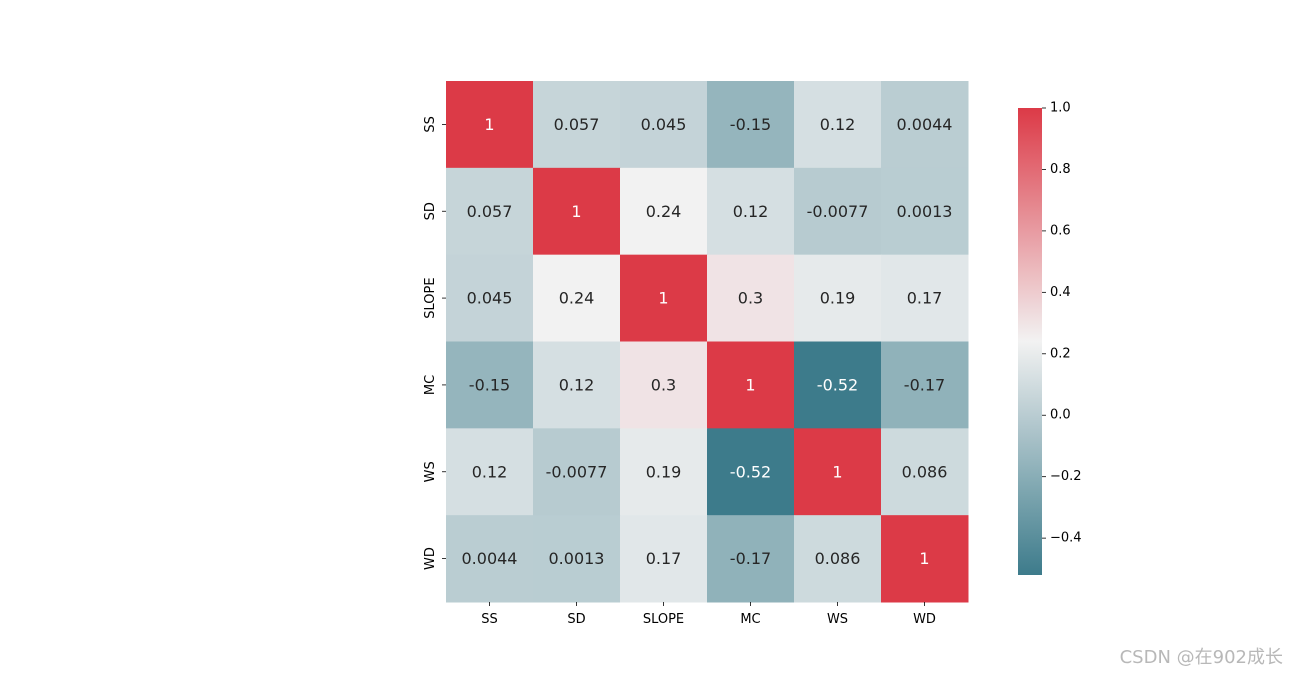 This screenshot has width=1299, height=677. Describe the element at coordinates (1060, 415) in the screenshot. I see `colorbar-tick-label: 0.0` at that location.